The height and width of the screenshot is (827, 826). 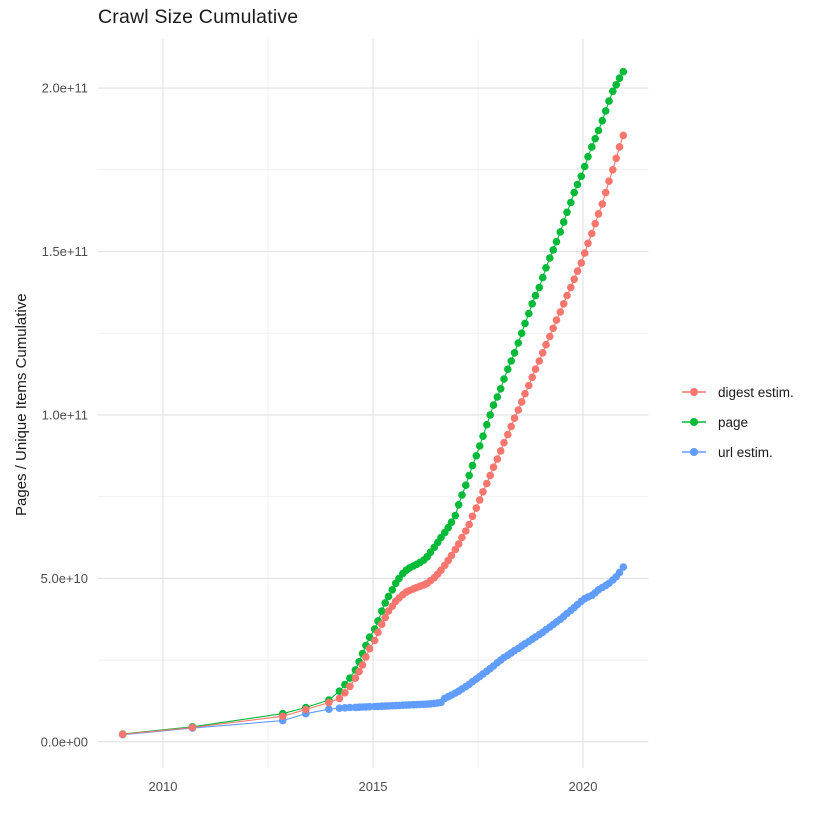 What do you see at coordinates (756, 392) in the screenshot?
I see `legend-label: digest estim.` at bounding box center [756, 392].